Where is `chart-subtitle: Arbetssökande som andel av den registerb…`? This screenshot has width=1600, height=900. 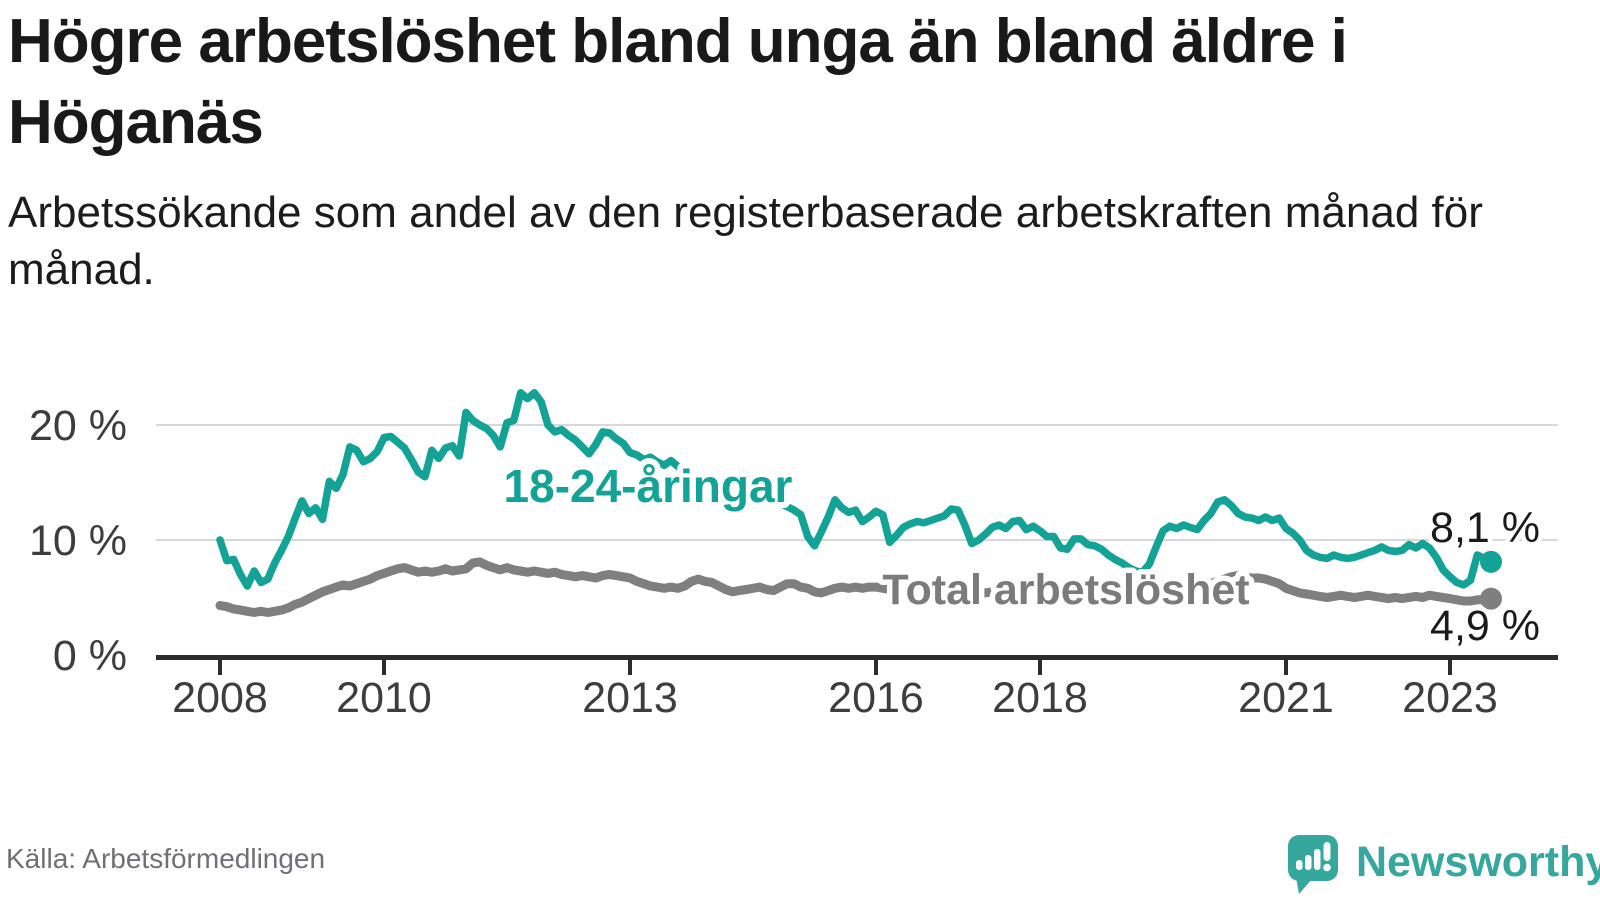
chart-subtitle: Arbetssökande som andel av den registerb… is located at coordinates (745, 241).